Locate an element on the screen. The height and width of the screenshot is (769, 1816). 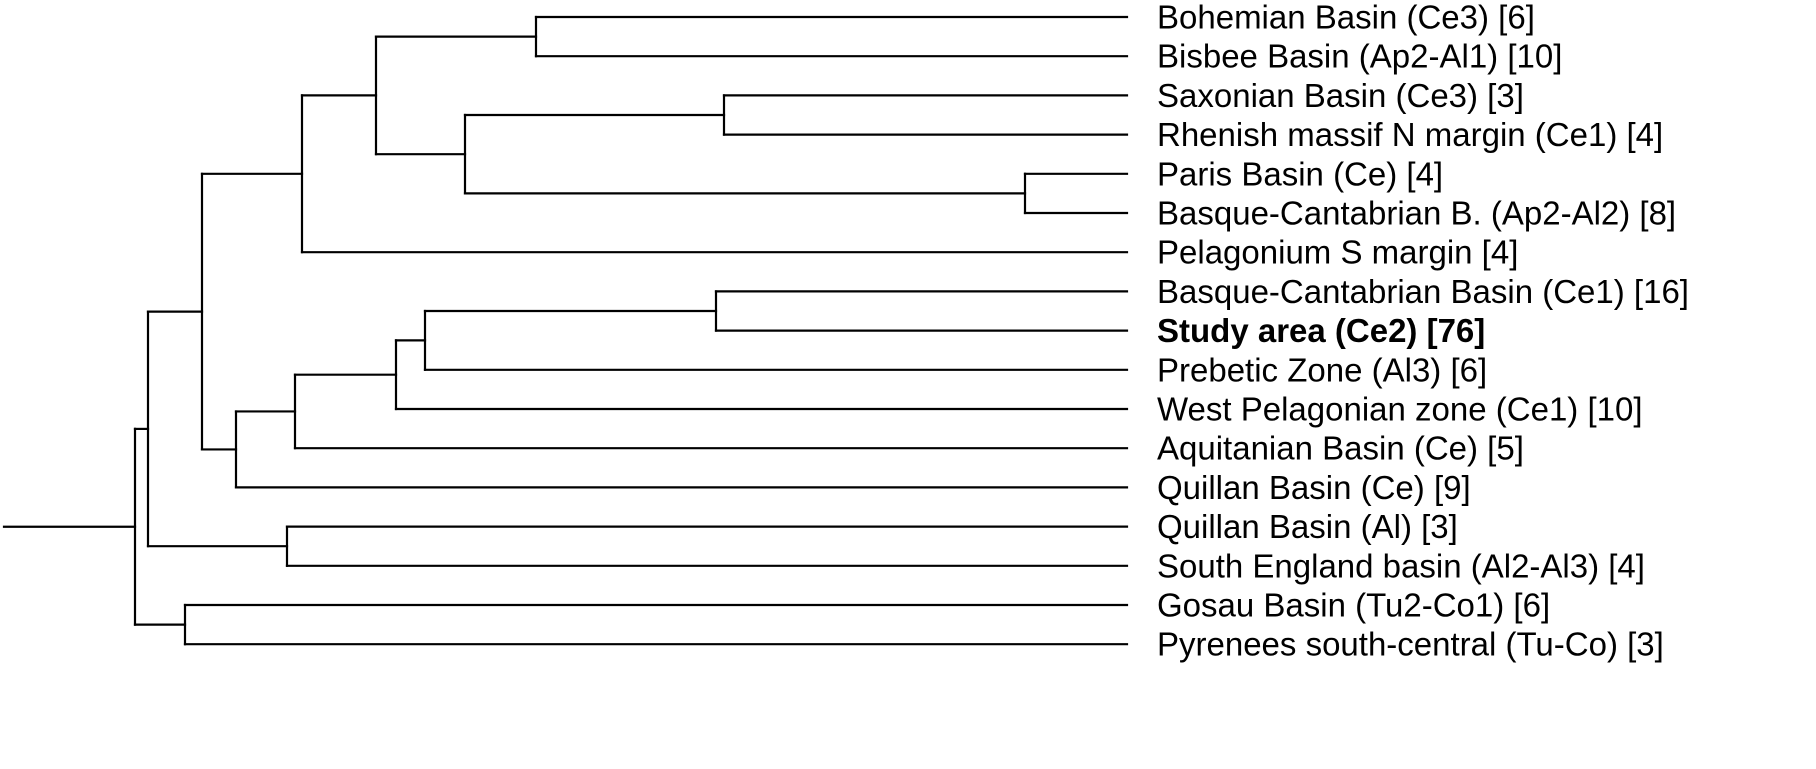
leaf-label: Rhenish massif N margin (Ce1) [4] is located at coordinates (1410, 134).